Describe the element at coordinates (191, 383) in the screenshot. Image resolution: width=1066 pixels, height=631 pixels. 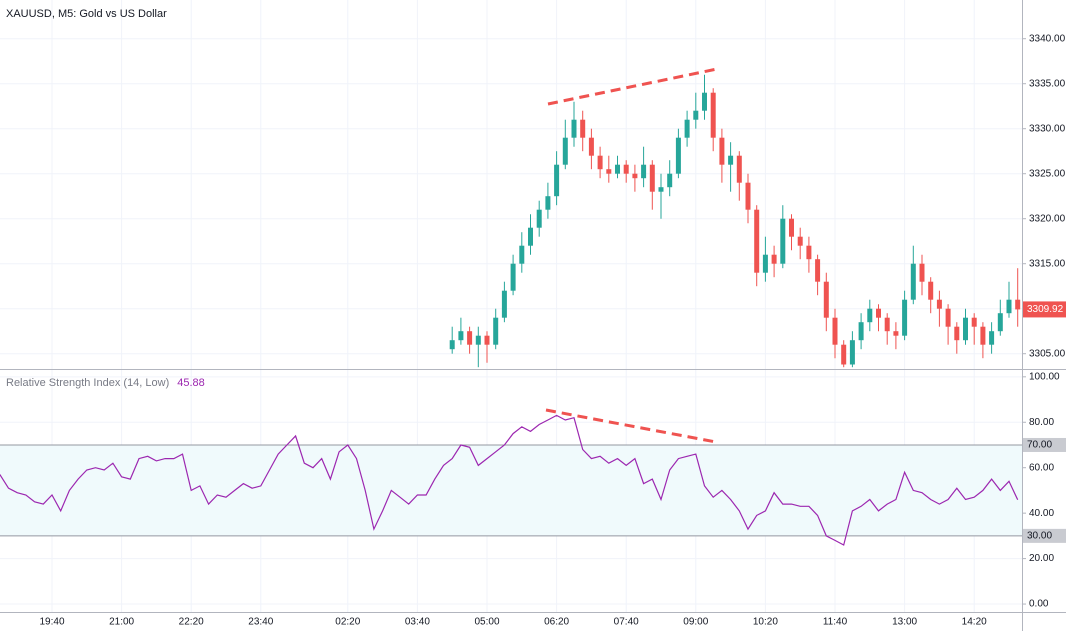
I see `indicator-value: 45.88` at that location.